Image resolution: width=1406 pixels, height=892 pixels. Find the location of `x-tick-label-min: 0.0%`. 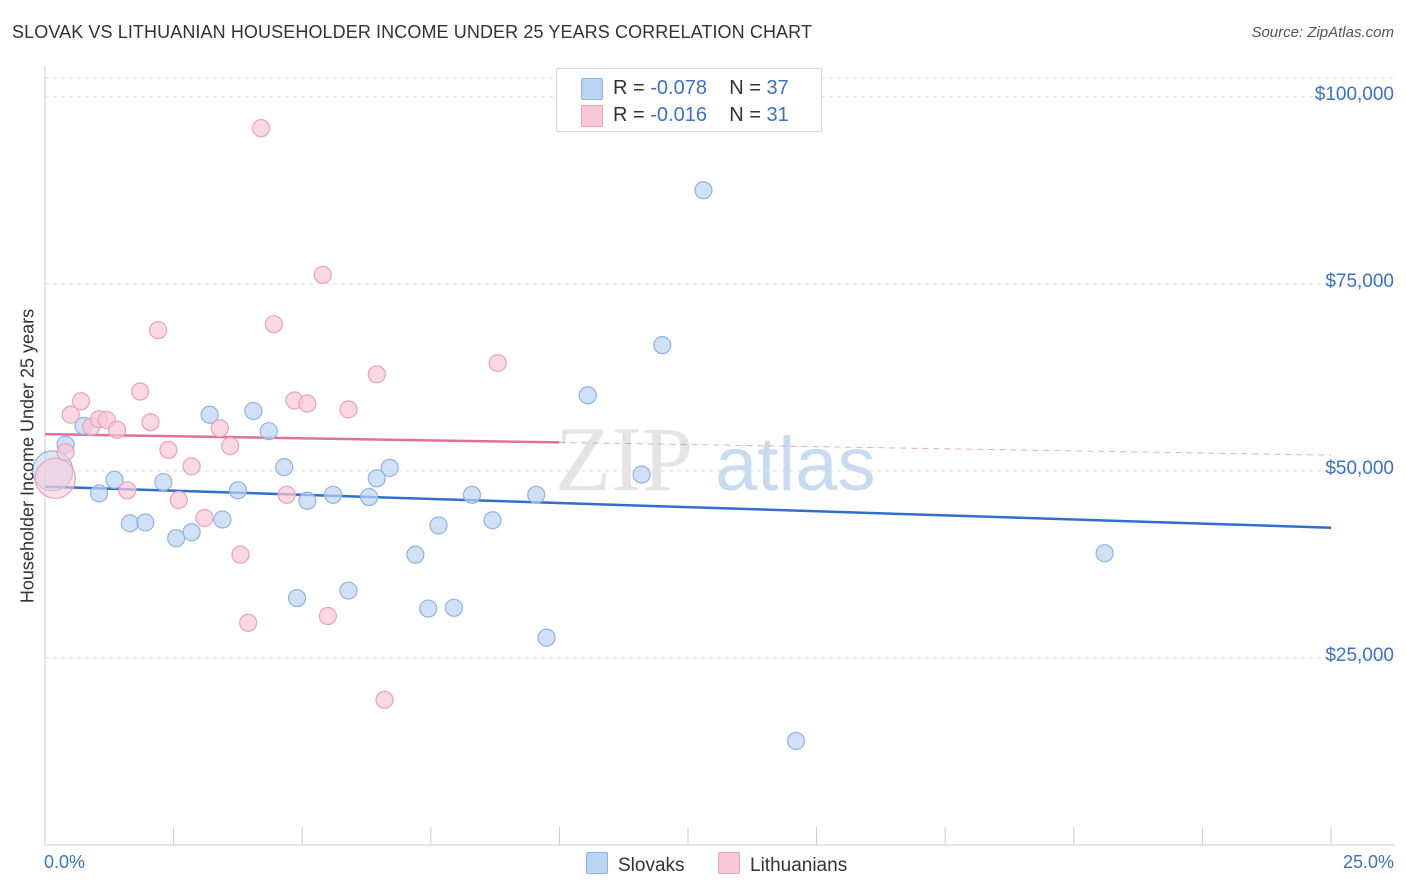

x-tick-label-min: 0.0% is located at coordinates (65, 862).